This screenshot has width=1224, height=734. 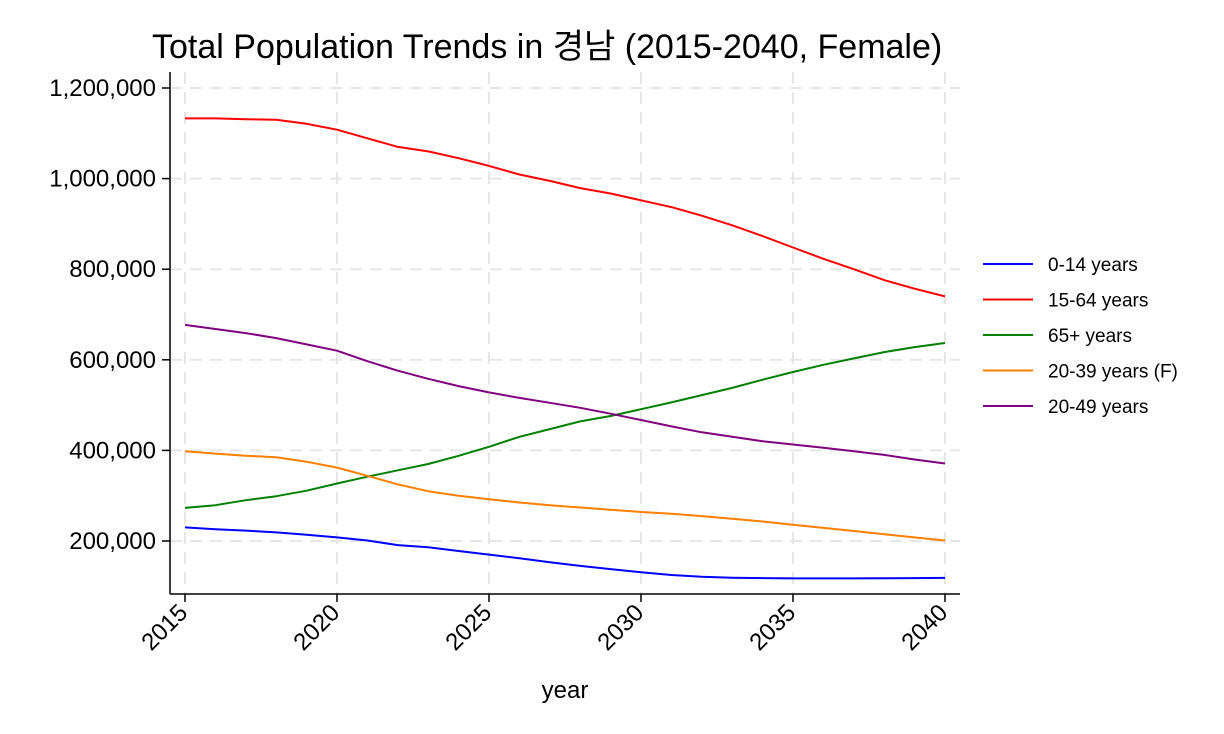 I want to click on x-tick-label: 2030, so click(x=620, y=627).